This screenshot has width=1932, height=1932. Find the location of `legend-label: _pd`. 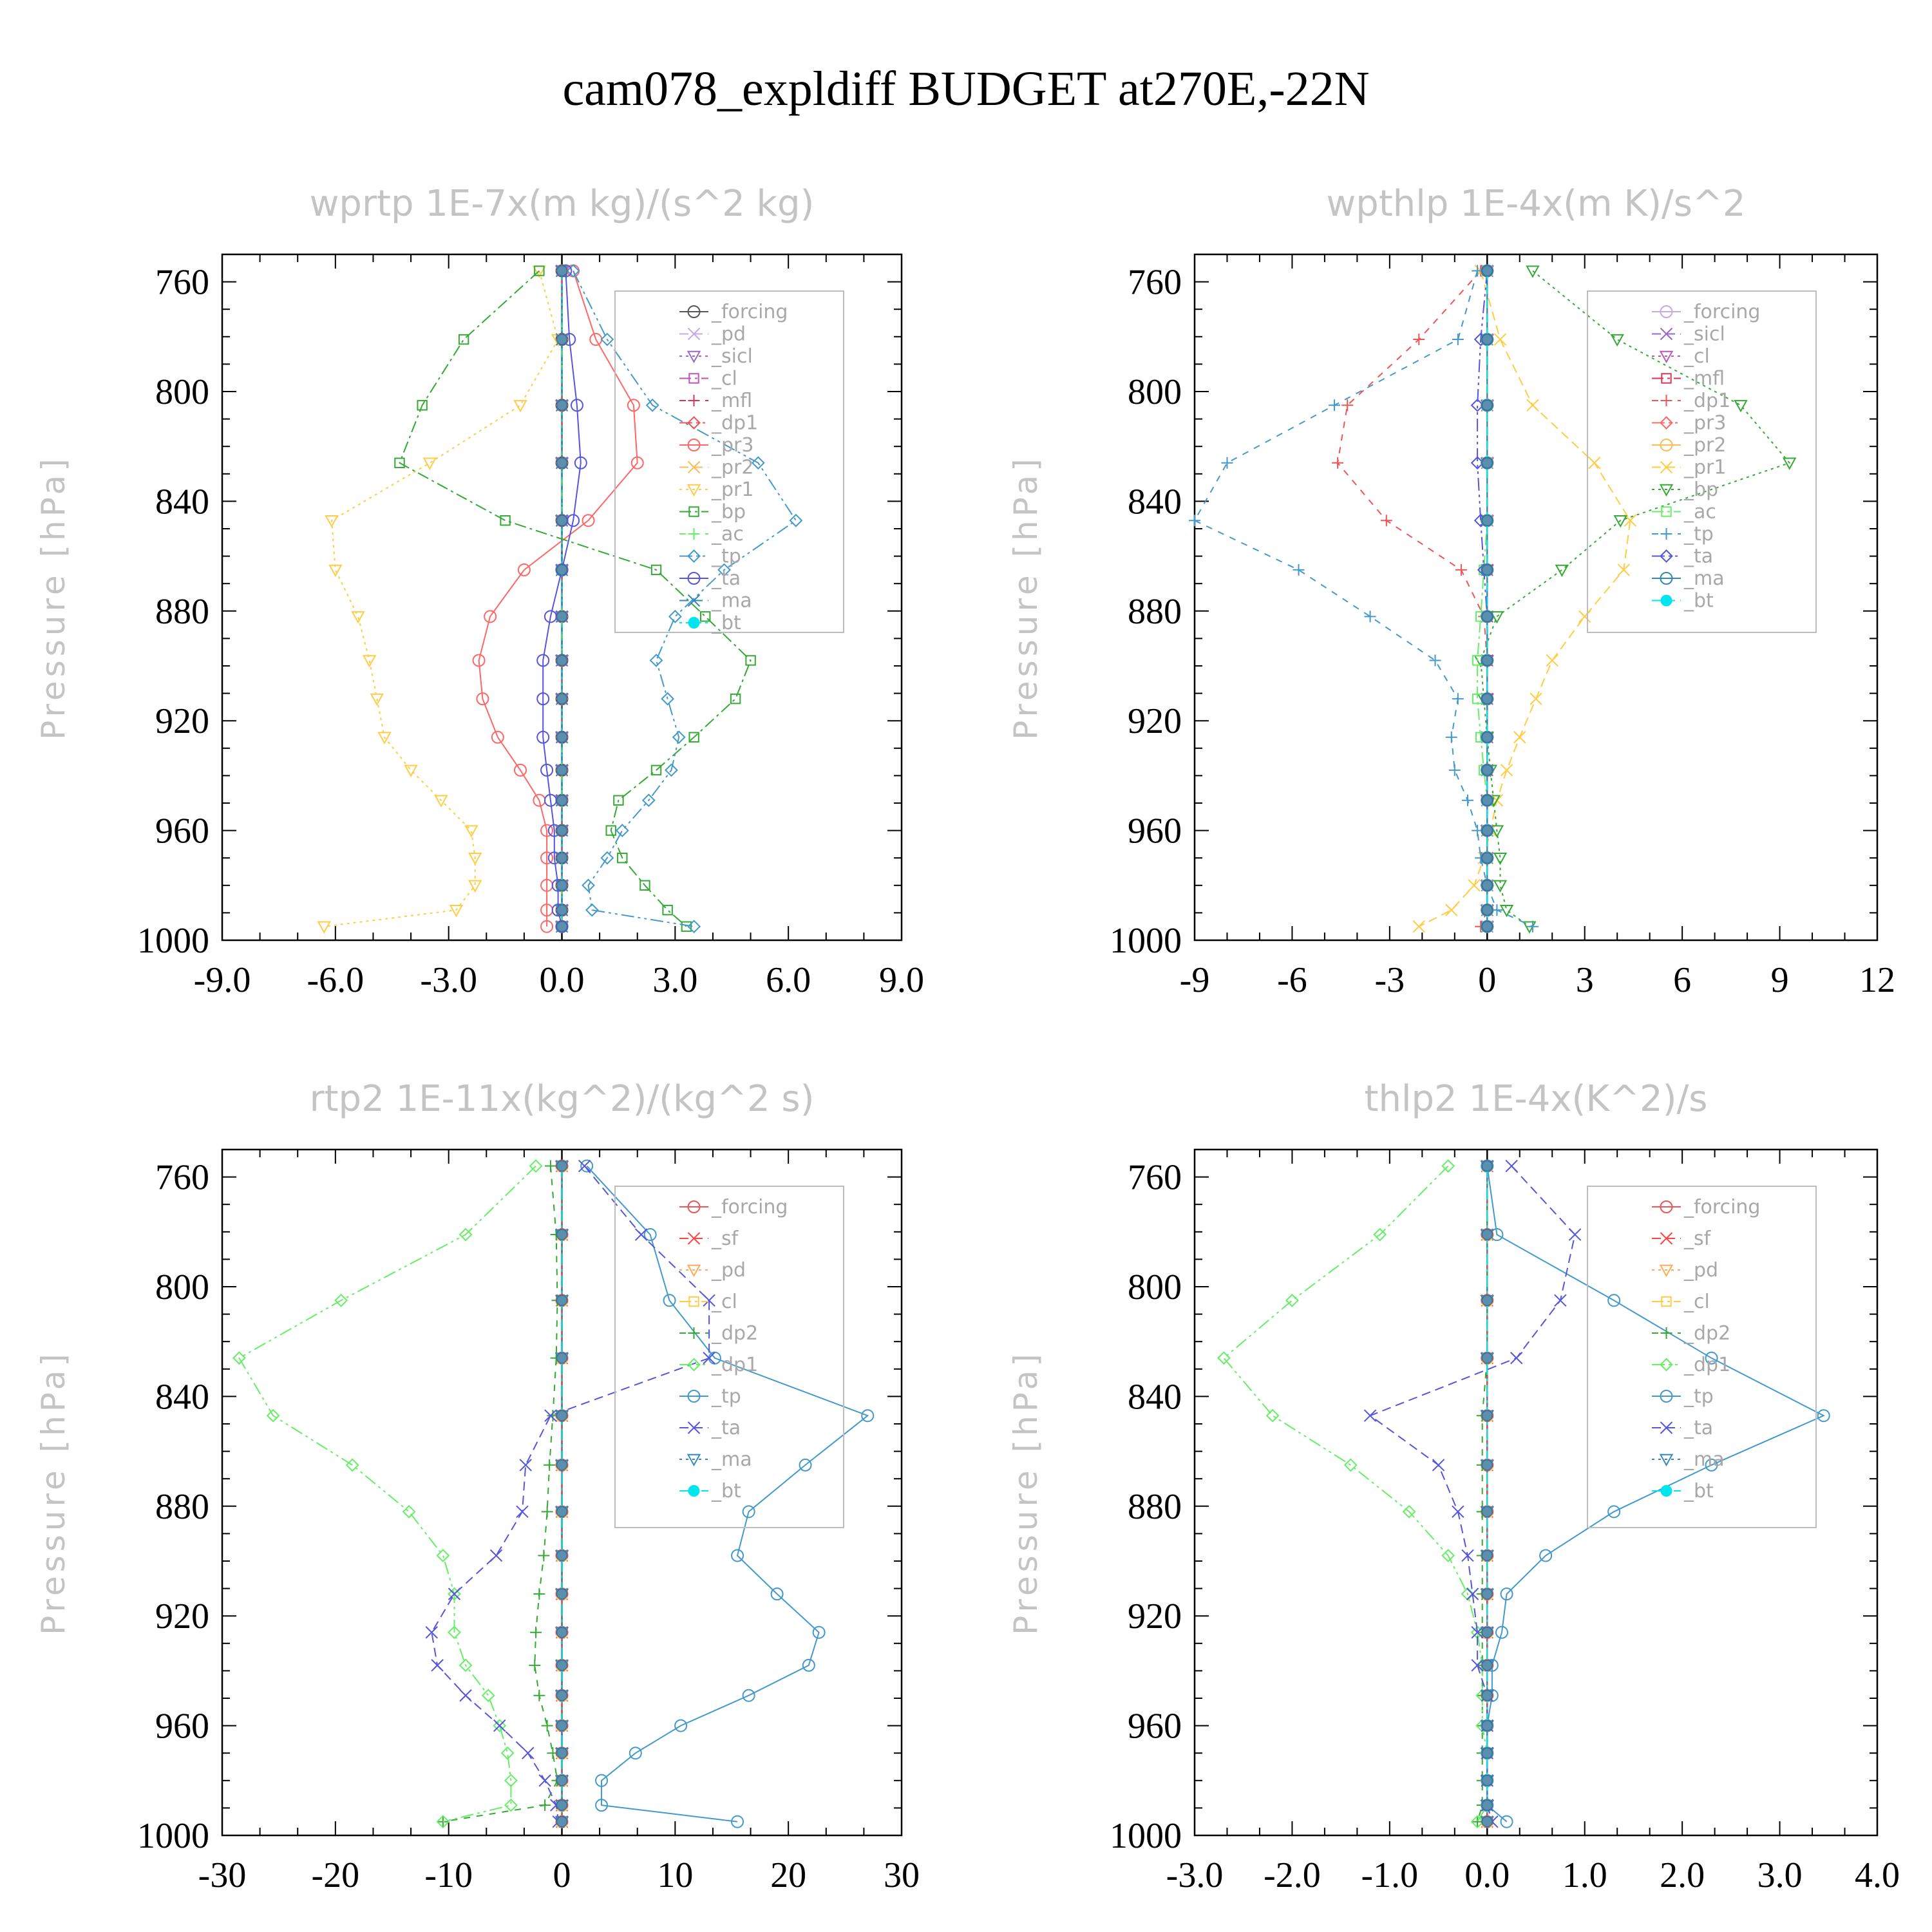

legend-label: _pd is located at coordinates (728, 334).